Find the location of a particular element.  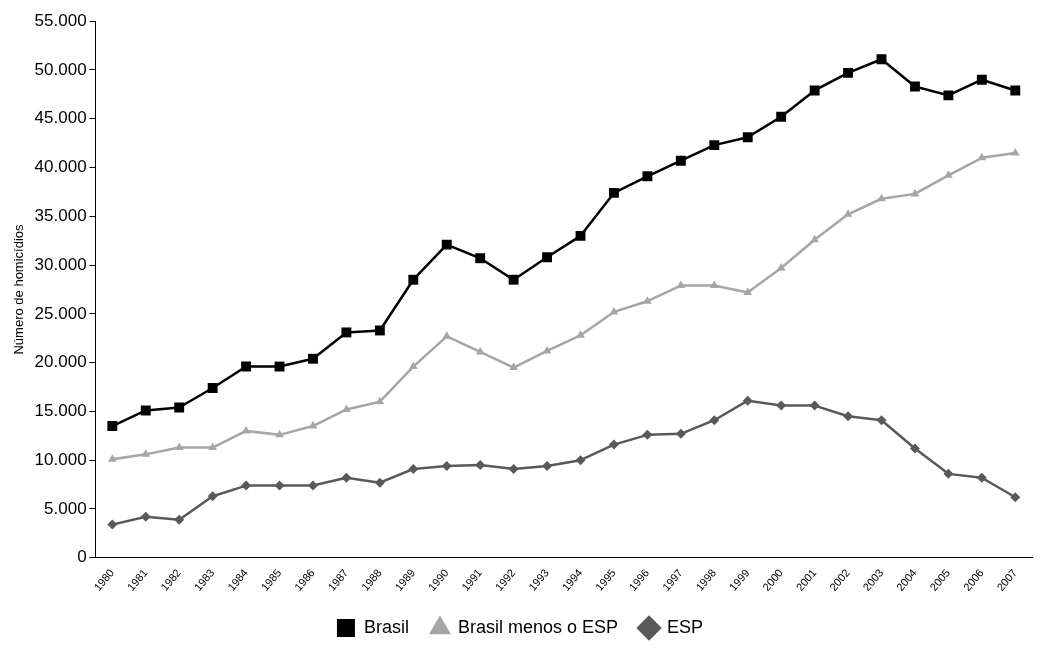

y-tick-label: 45.000 is located at coordinates (60, 118).